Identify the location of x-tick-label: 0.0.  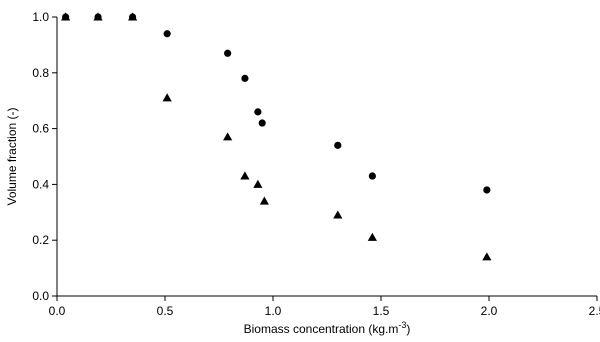
(57, 311).